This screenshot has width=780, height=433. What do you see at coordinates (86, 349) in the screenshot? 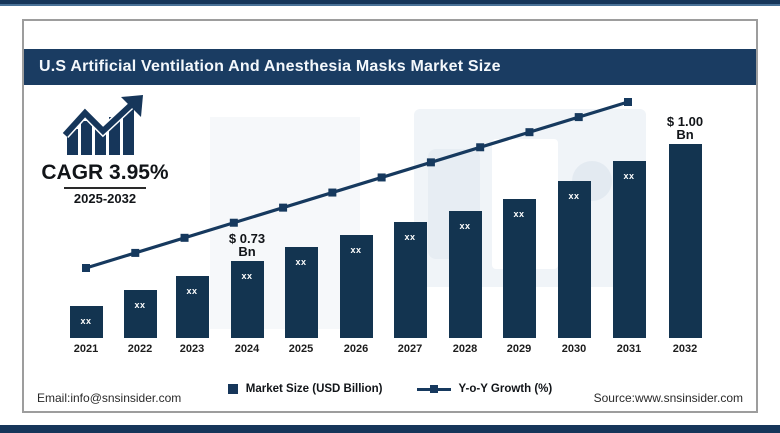
I see `x-axis-label-2021: 2021` at bounding box center [86, 349].